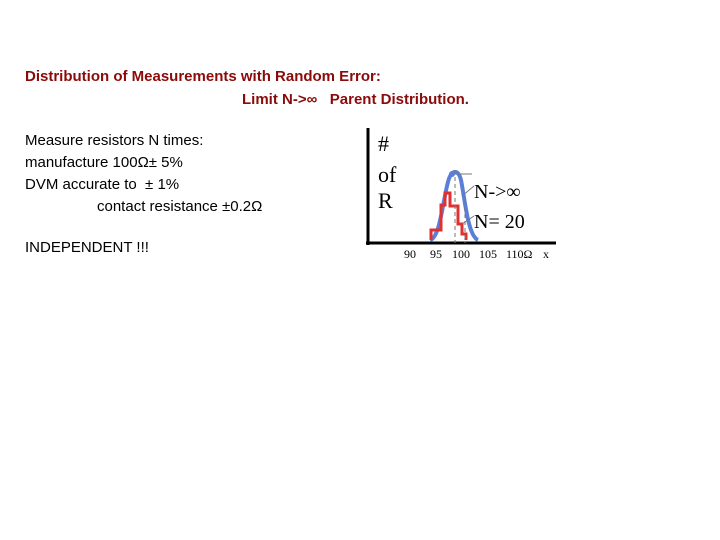  What do you see at coordinates (519, 254) in the screenshot?
I see `tick-label: 110Ω` at bounding box center [519, 254].